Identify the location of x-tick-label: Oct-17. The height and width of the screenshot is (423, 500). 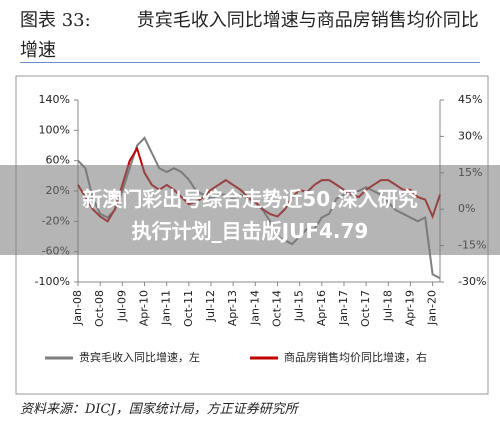
(365, 308).